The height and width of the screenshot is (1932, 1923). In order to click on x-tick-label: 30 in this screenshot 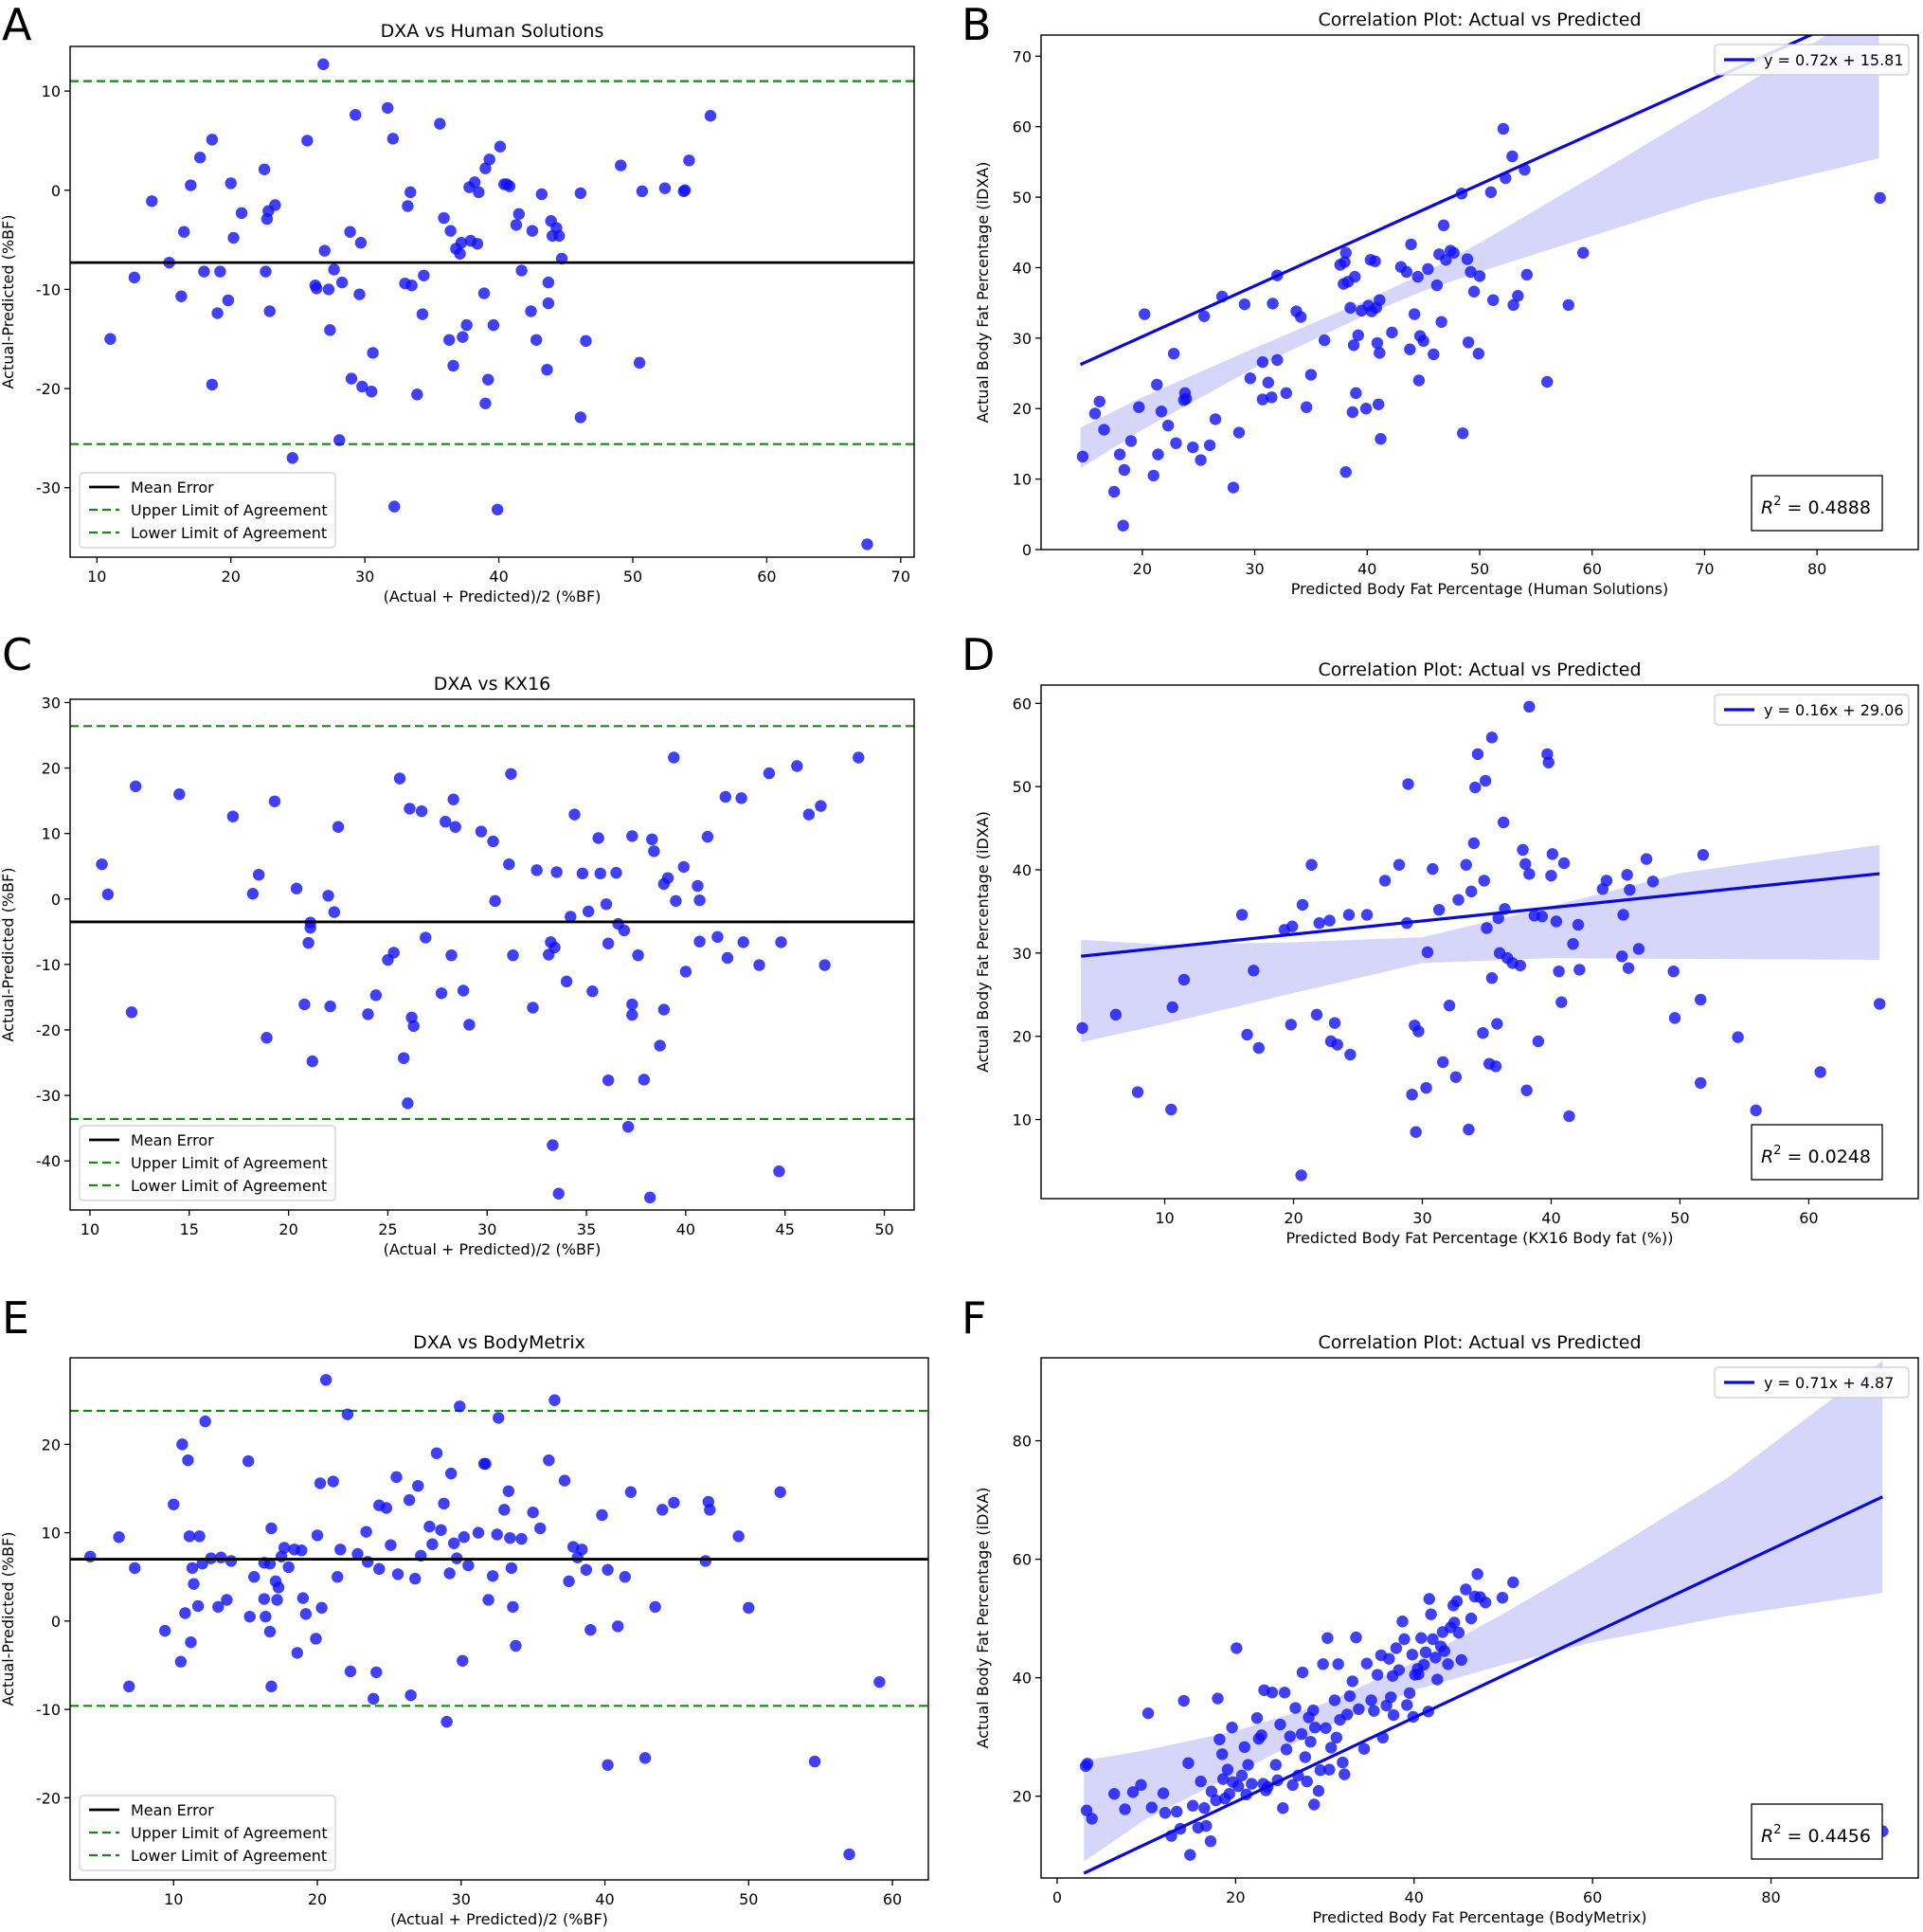, I will do `click(462, 1899)`.